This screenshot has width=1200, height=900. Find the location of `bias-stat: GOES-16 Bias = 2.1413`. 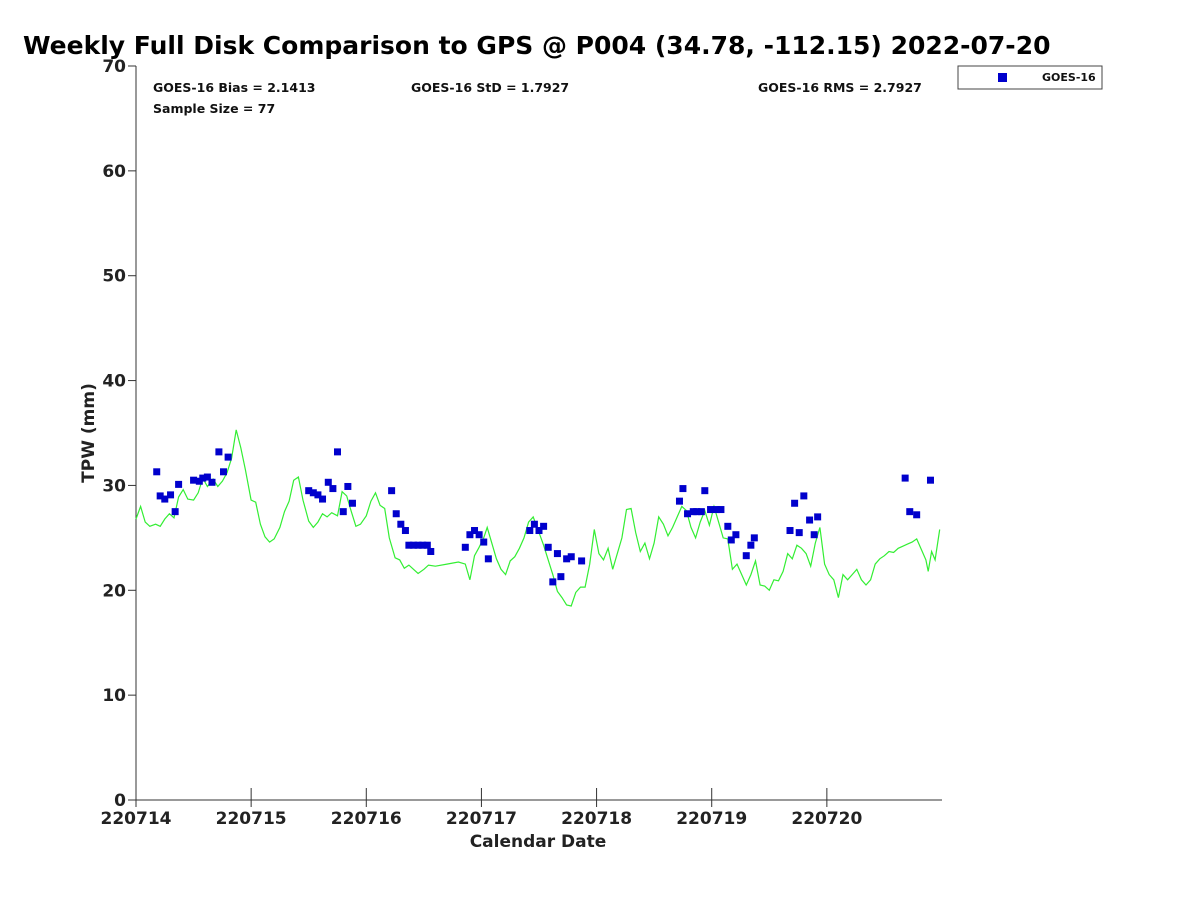

bias-stat: GOES-16 Bias = 2.1413 is located at coordinates (234, 87).